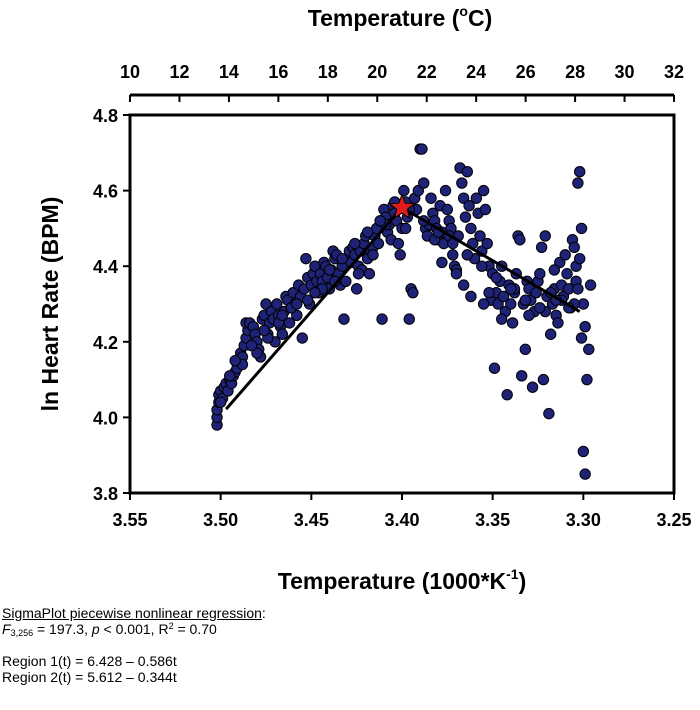 The image size is (700, 710). What do you see at coordinates (105, 494) in the screenshot?
I see `y-tick-label: 3.8` at bounding box center [105, 494].